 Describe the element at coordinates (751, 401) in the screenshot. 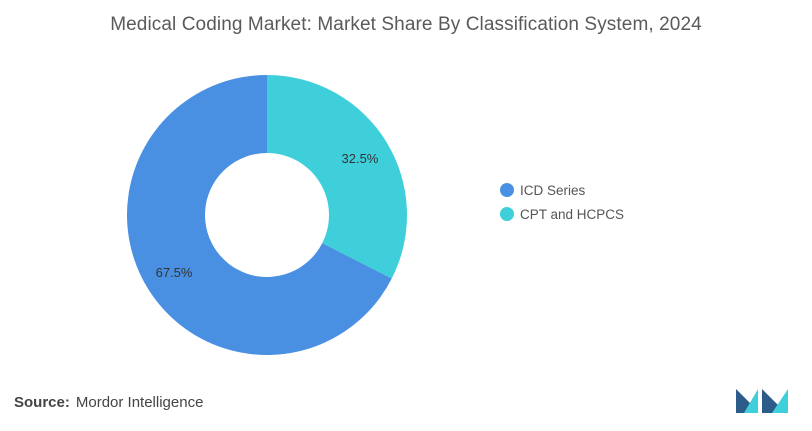

I see `logo-shape-middle` at that location.